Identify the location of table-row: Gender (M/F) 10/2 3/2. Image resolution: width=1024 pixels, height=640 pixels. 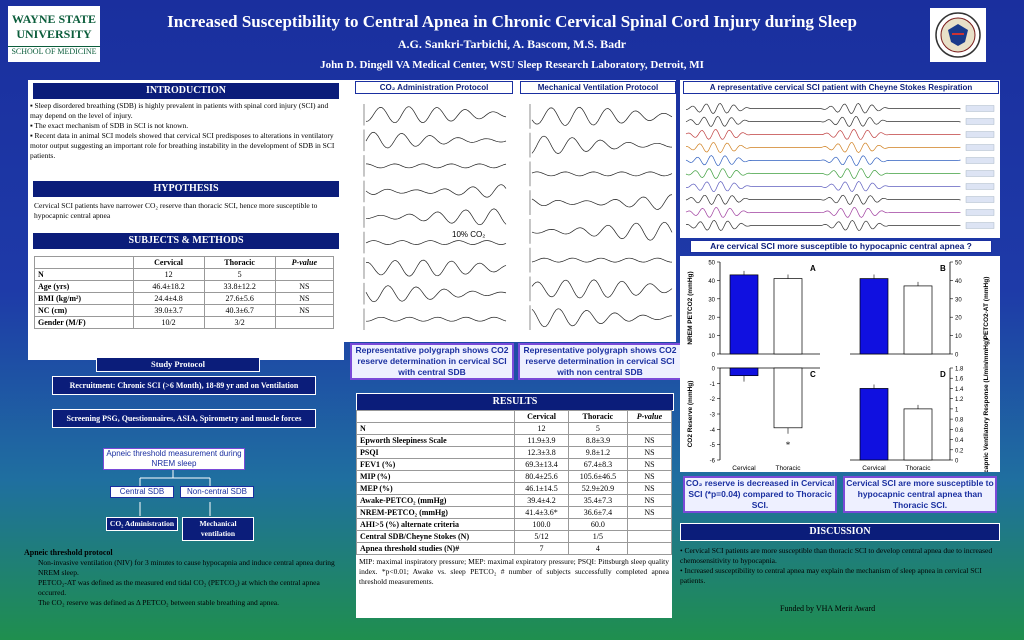
(184, 322).